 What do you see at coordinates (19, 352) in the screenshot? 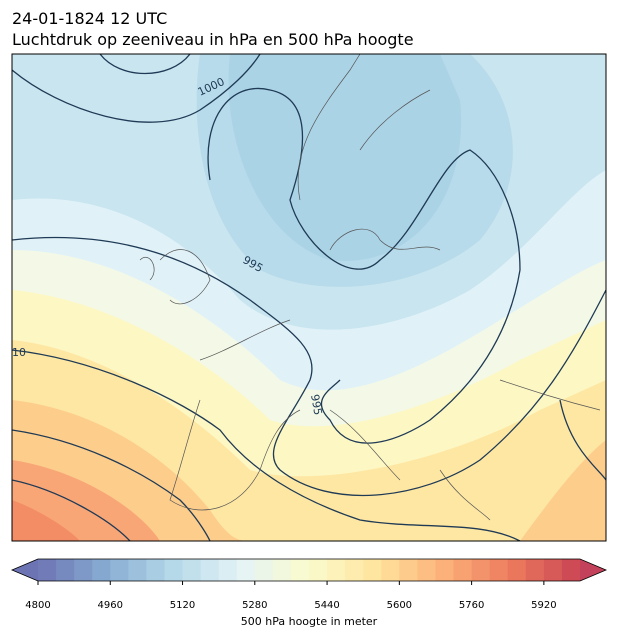
I see `contour-label: 10` at bounding box center [19, 352].